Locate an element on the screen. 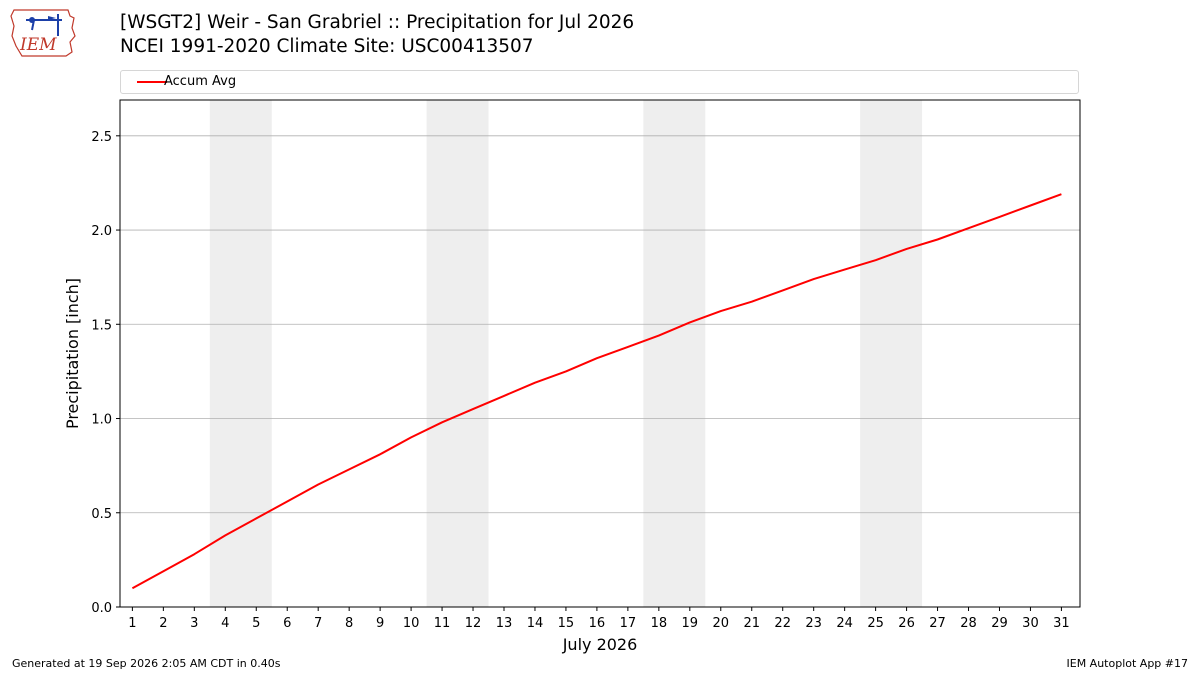 The image size is (1200, 675). x-tick-label: 2 is located at coordinates (163, 623).